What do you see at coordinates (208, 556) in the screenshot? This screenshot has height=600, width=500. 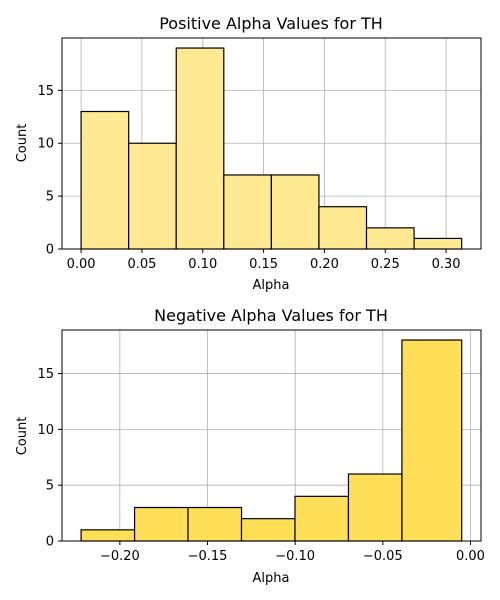 I see `x-tick-label: −0.15` at bounding box center [208, 556].